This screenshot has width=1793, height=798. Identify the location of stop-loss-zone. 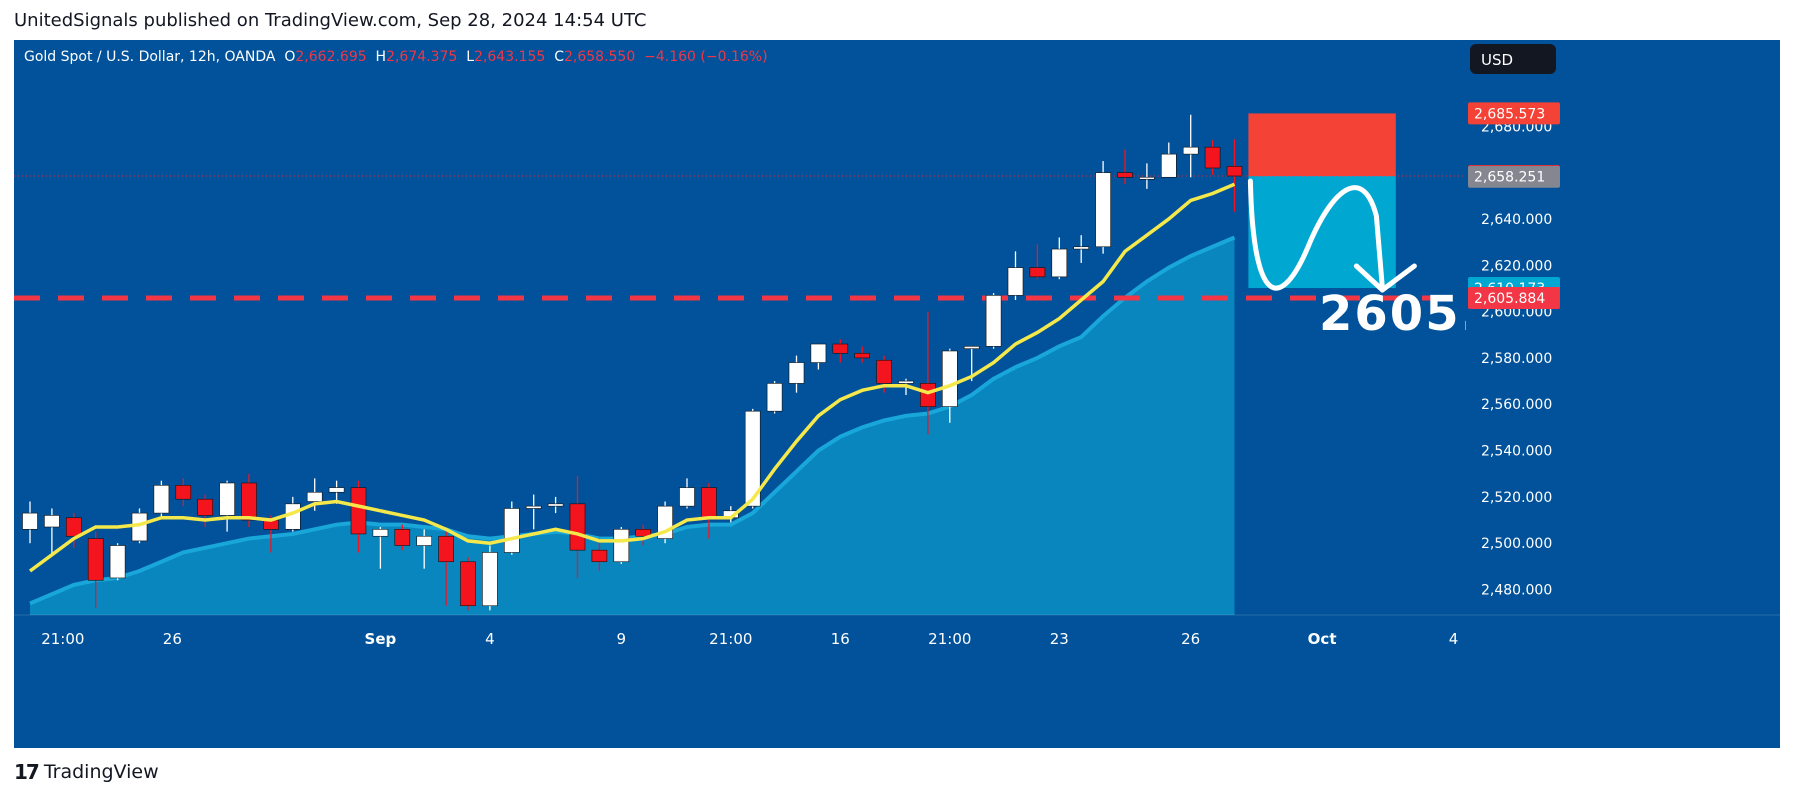
(1322, 144).